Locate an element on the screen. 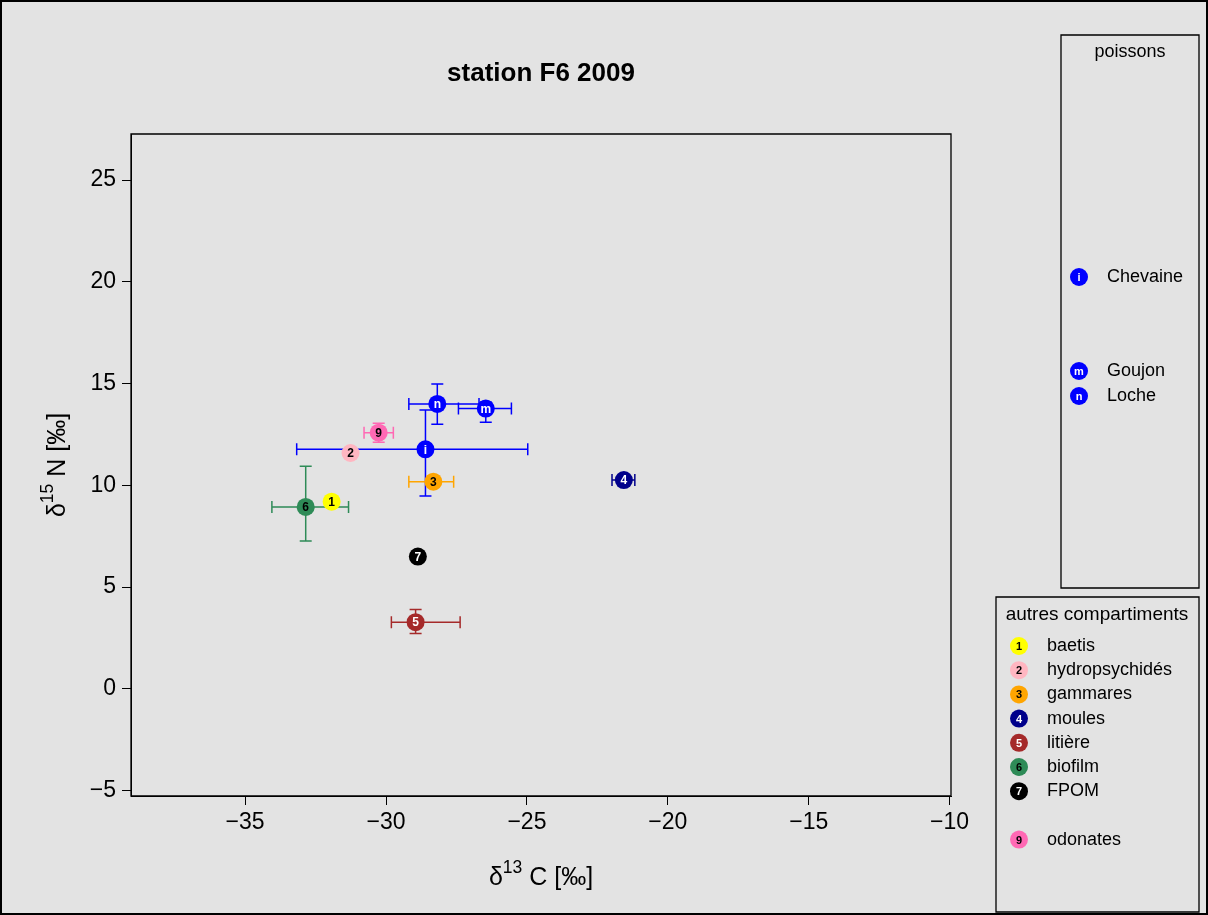  x-tick-label: −35 is located at coordinates (245, 821).